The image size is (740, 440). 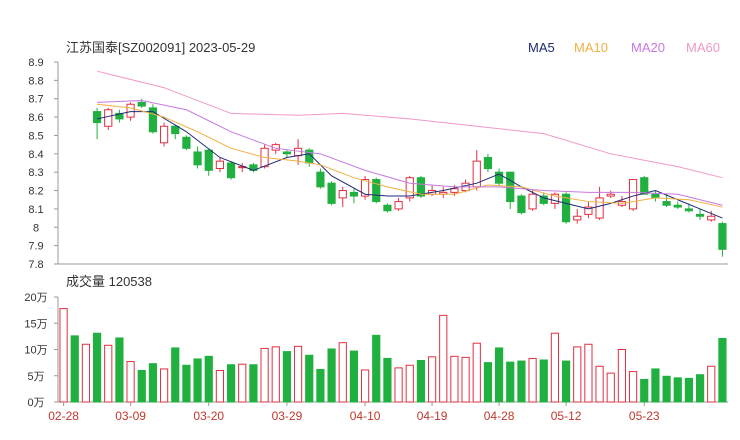 What do you see at coordinates (644, 416) in the screenshot?
I see `x-tick-label: 05-23` at bounding box center [644, 416].